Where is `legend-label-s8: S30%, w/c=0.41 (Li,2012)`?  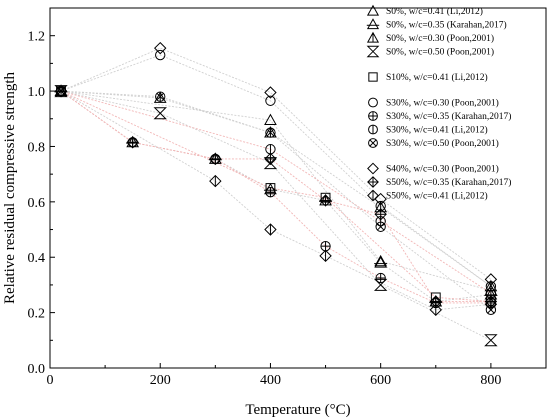
legend-label-s8: S30%, w/c=0.41 (Li,2012) is located at coordinates (437, 130).